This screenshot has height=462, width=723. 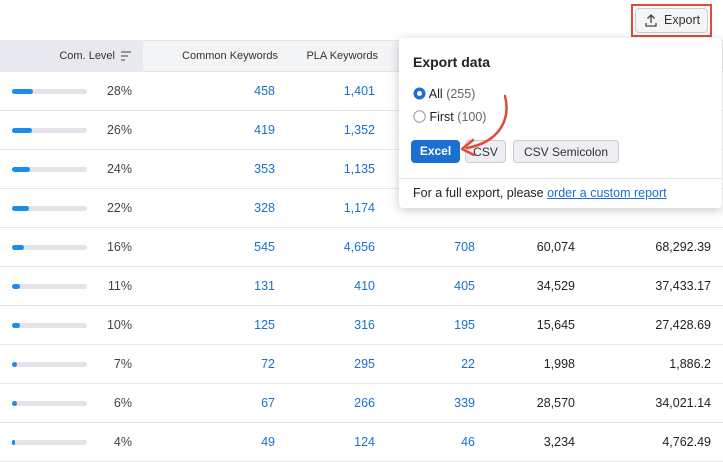 I want to click on option-label: All, so click(x=435, y=94).